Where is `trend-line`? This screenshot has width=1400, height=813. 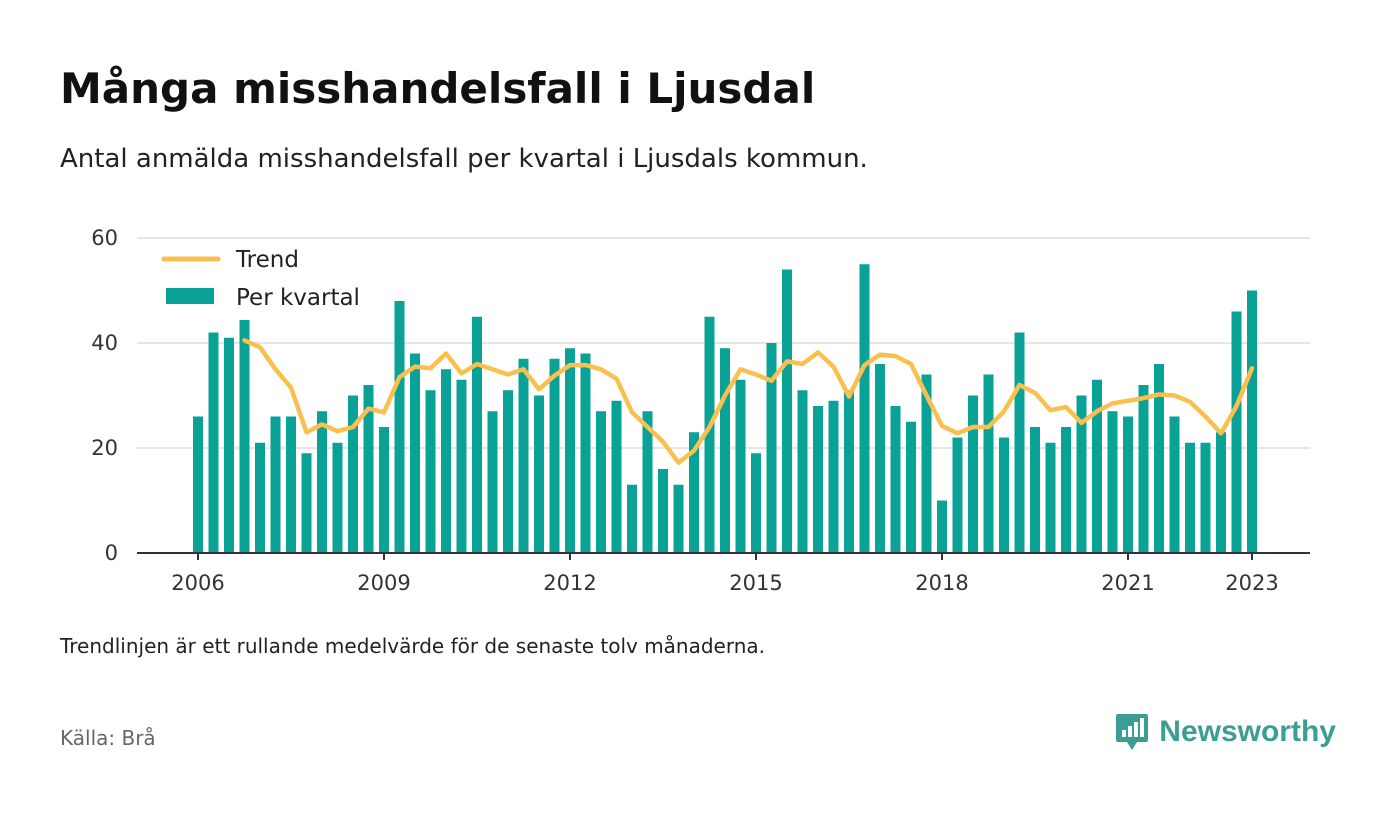
trend-line is located at coordinates (748, 401).